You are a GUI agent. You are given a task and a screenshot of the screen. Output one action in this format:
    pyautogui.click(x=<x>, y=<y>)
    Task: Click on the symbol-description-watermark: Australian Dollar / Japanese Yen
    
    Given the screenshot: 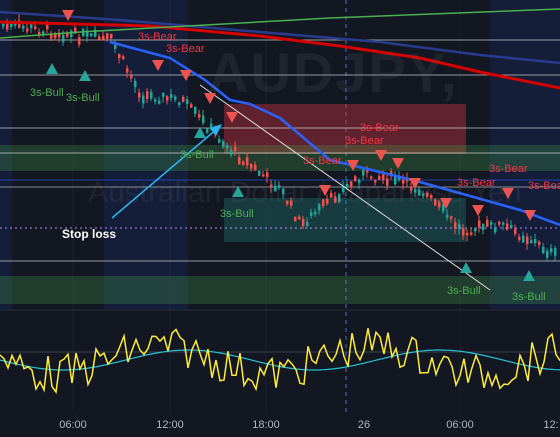 What is the action you would take?
    pyautogui.click(x=305, y=192)
    